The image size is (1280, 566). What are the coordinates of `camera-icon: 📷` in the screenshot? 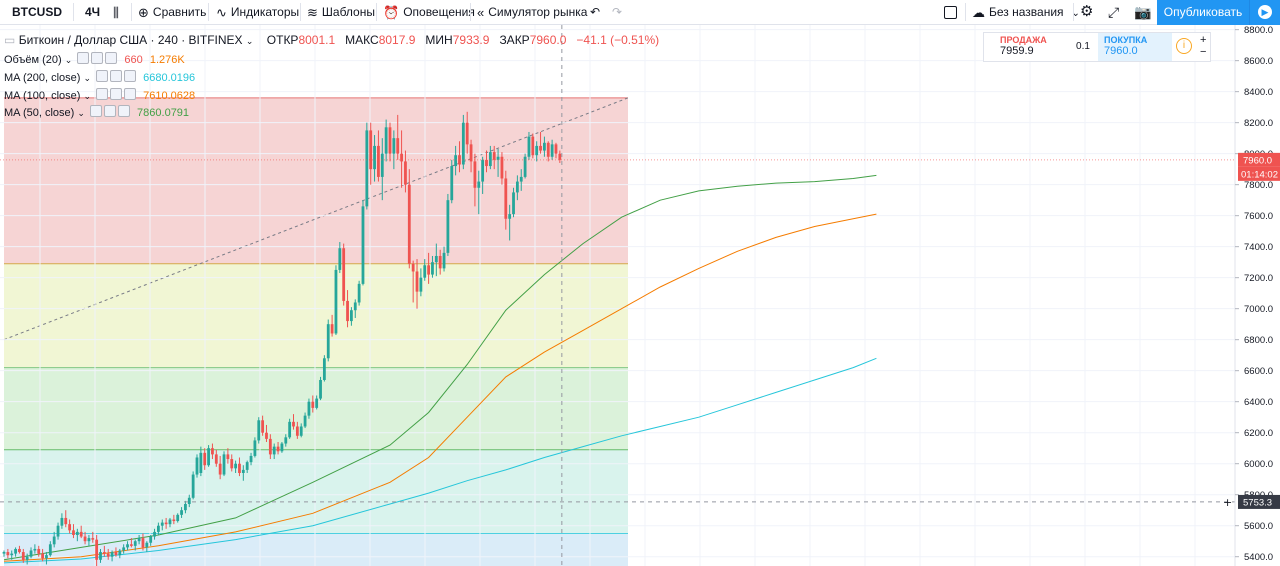 It's located at (1143, 12).